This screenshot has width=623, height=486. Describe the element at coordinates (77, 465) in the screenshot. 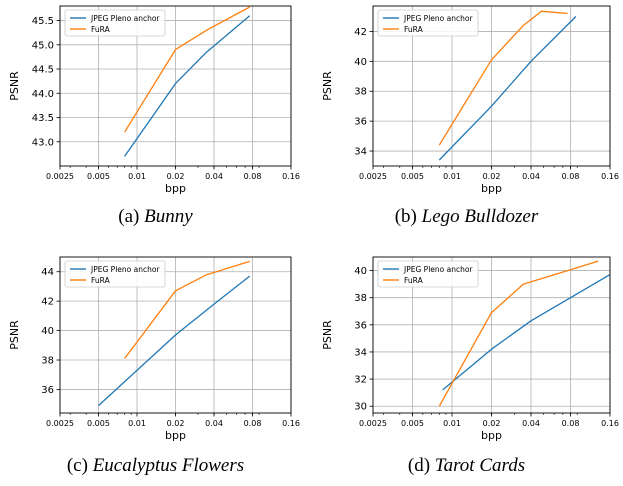

I see `caption-c-letter: (c)` at that location.